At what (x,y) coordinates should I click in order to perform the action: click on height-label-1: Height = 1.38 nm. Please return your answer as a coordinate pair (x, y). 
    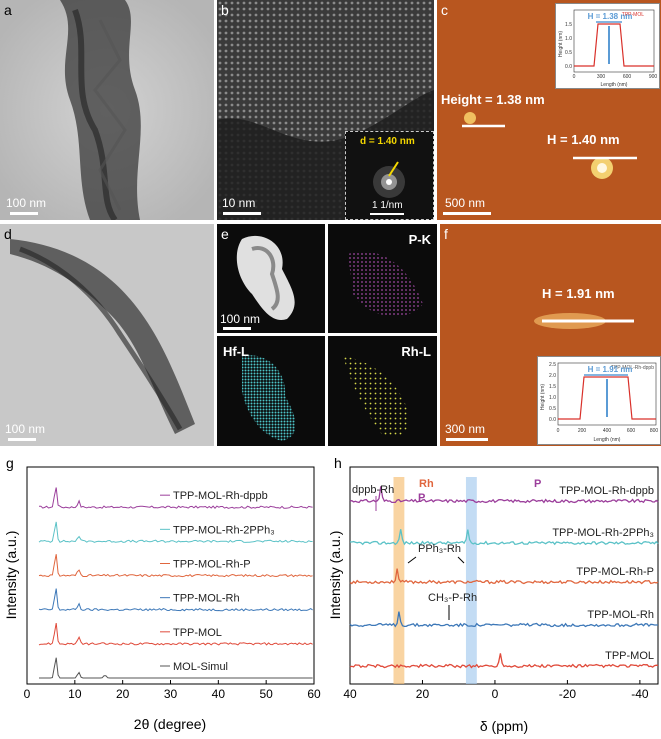
    Looking at the image, I should click on (493, 99).